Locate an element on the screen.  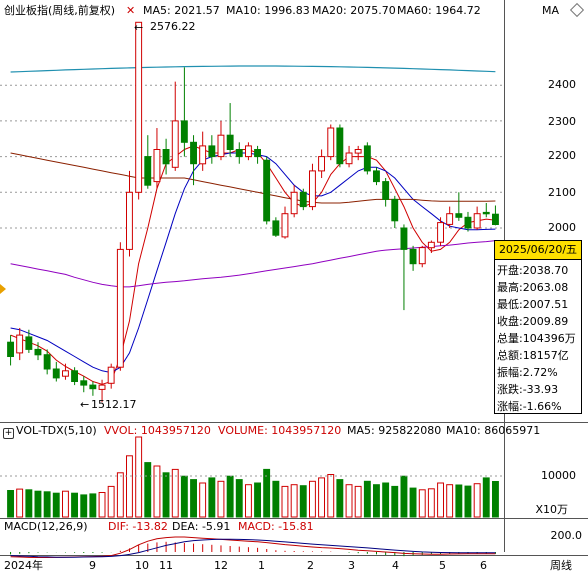
ma20-value: MA20: 2075.70 is located at coordinates (354, 10).